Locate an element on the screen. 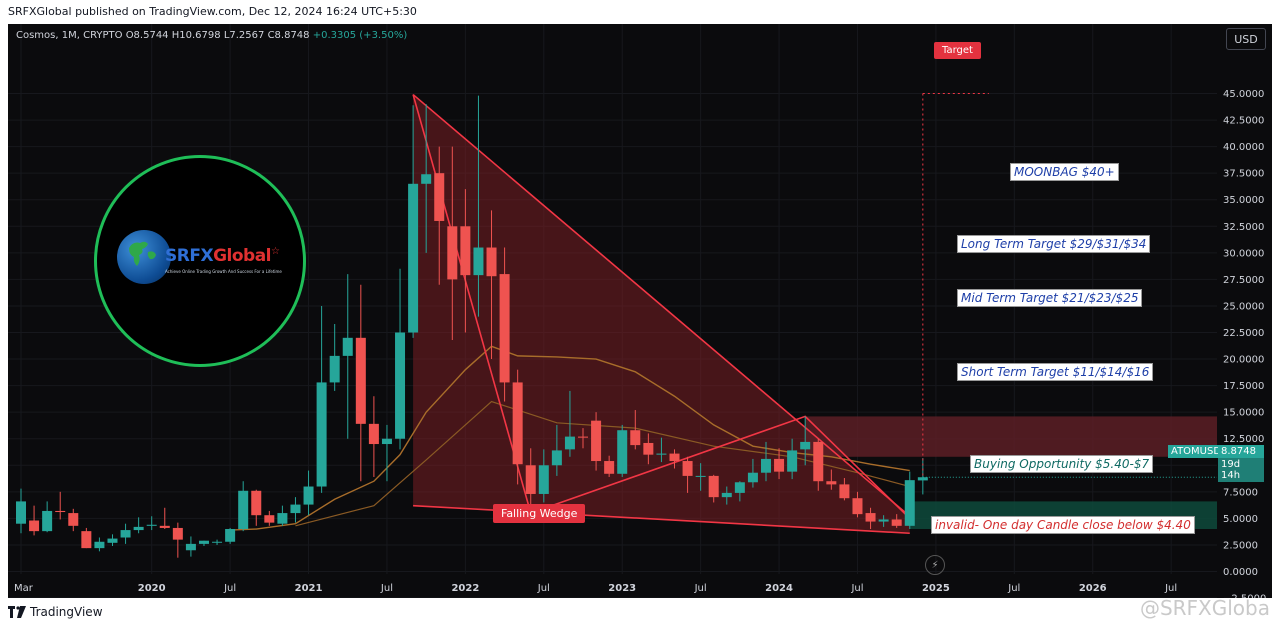  short-term-target-label: Short Term Target $11/$14/$16 is located at coordinates (1055, 372).